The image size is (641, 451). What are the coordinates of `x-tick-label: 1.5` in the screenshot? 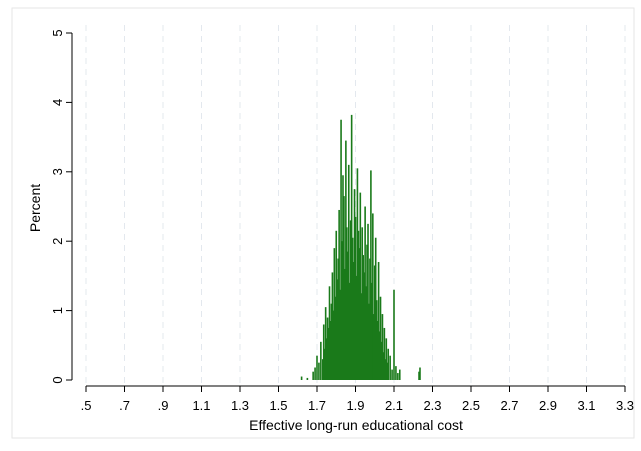 It's located at (278, 405).